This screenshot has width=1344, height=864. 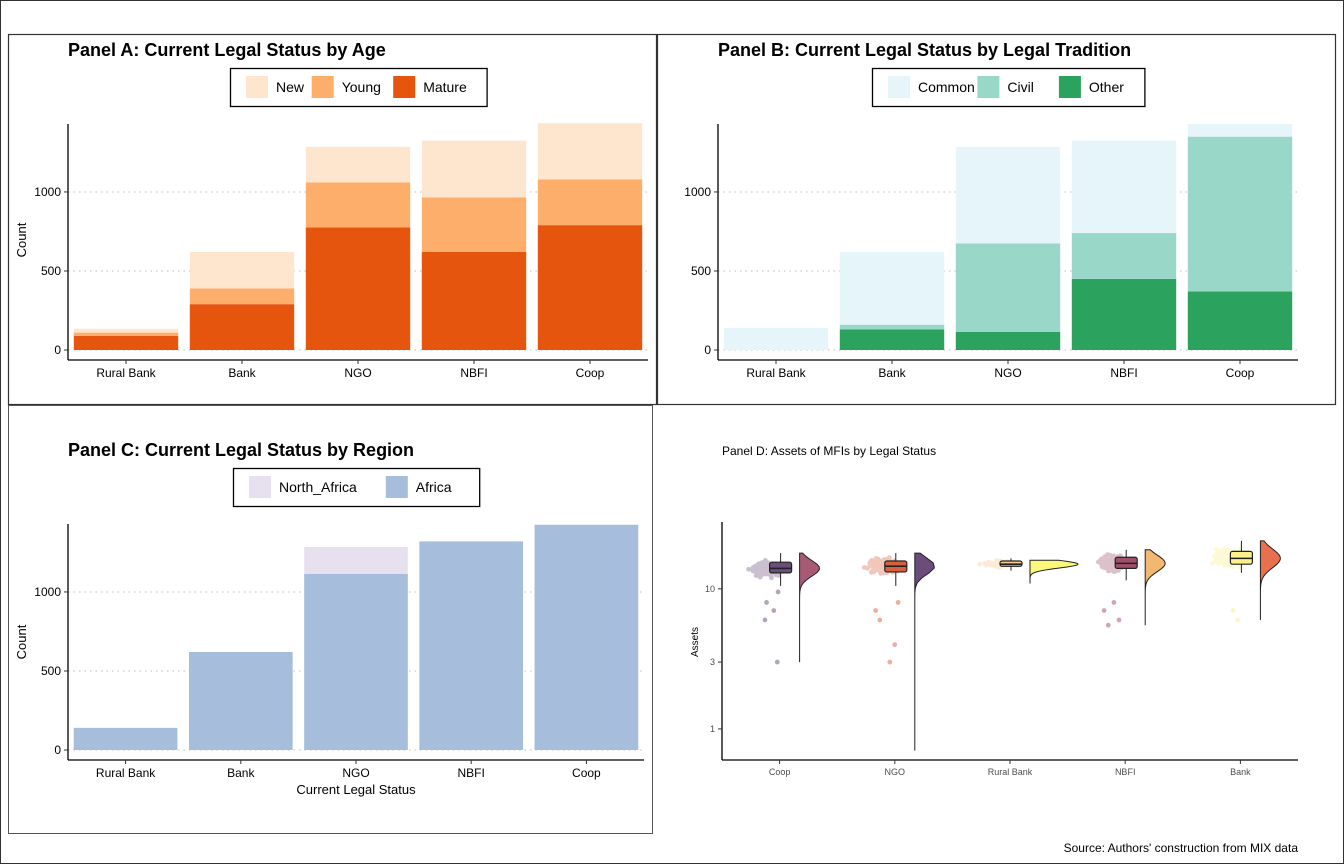 What do you see at coordinates (404, 87) in the screenshot?
I see `legend-swatch-mature` at bounding box center [404, 87].